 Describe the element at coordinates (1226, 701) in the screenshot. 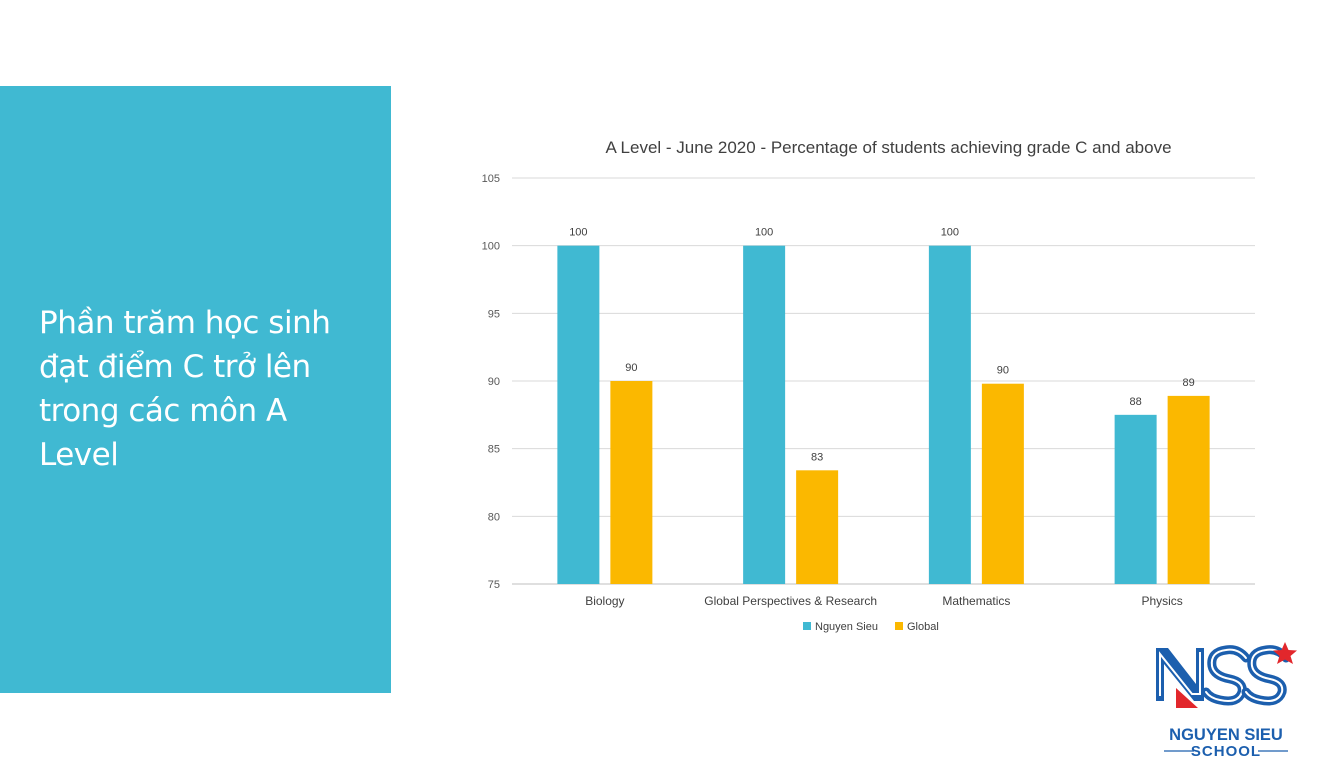

I see `nss-logo-icon: NGUYEN SIEU SCHOOL` at that location.